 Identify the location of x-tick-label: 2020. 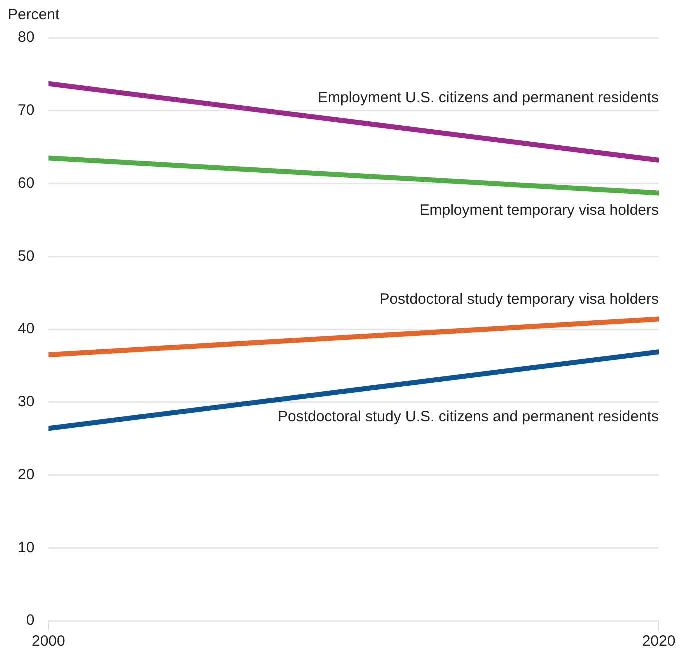
(659, 641).